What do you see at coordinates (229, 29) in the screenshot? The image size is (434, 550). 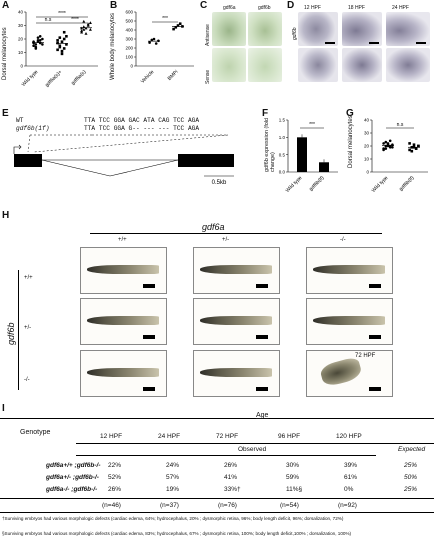 I see `image-c-gdf6a-antisense` at bounding box center [229, 29].